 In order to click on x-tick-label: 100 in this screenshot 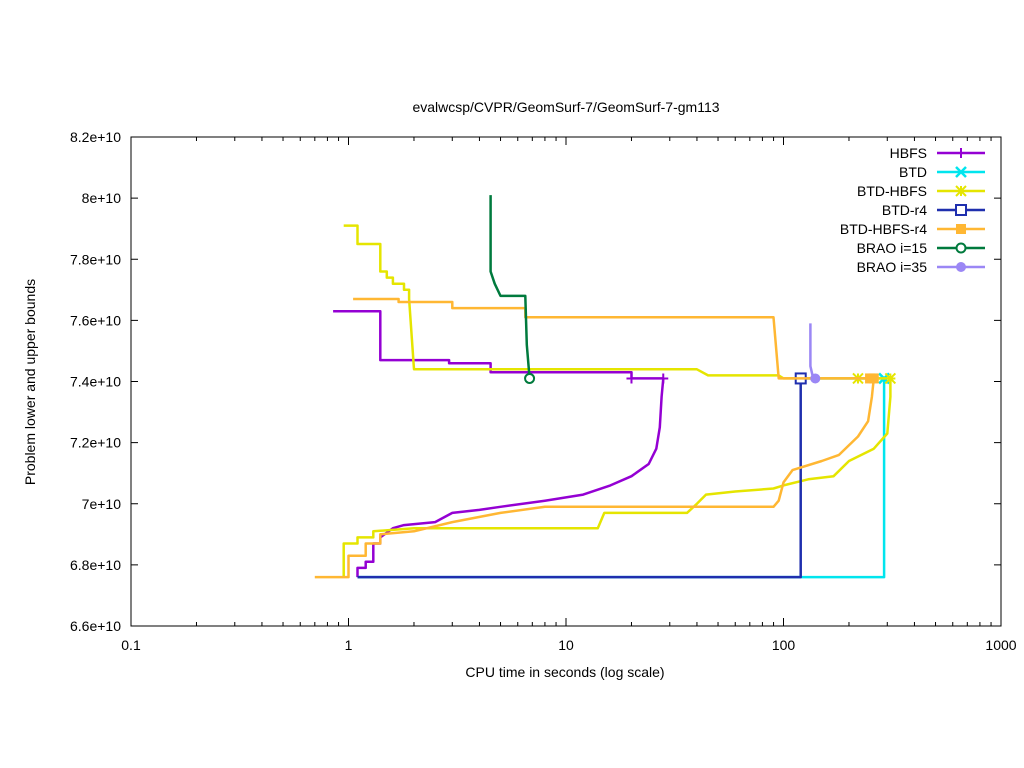, I will do `click(784, 645)`.